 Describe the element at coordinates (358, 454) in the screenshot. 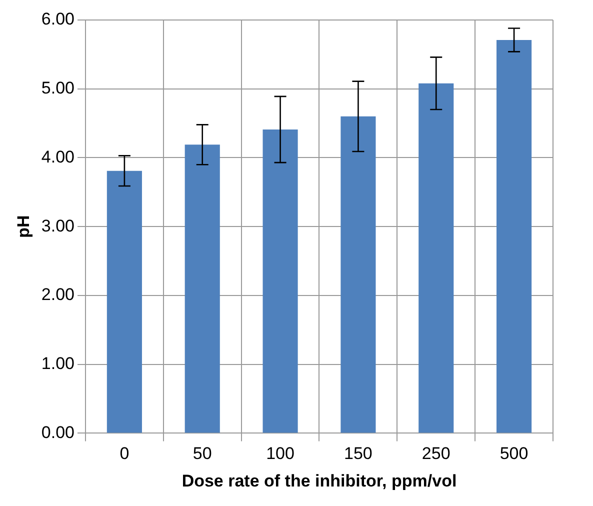

I see `x-tick-label: 150` at that location.